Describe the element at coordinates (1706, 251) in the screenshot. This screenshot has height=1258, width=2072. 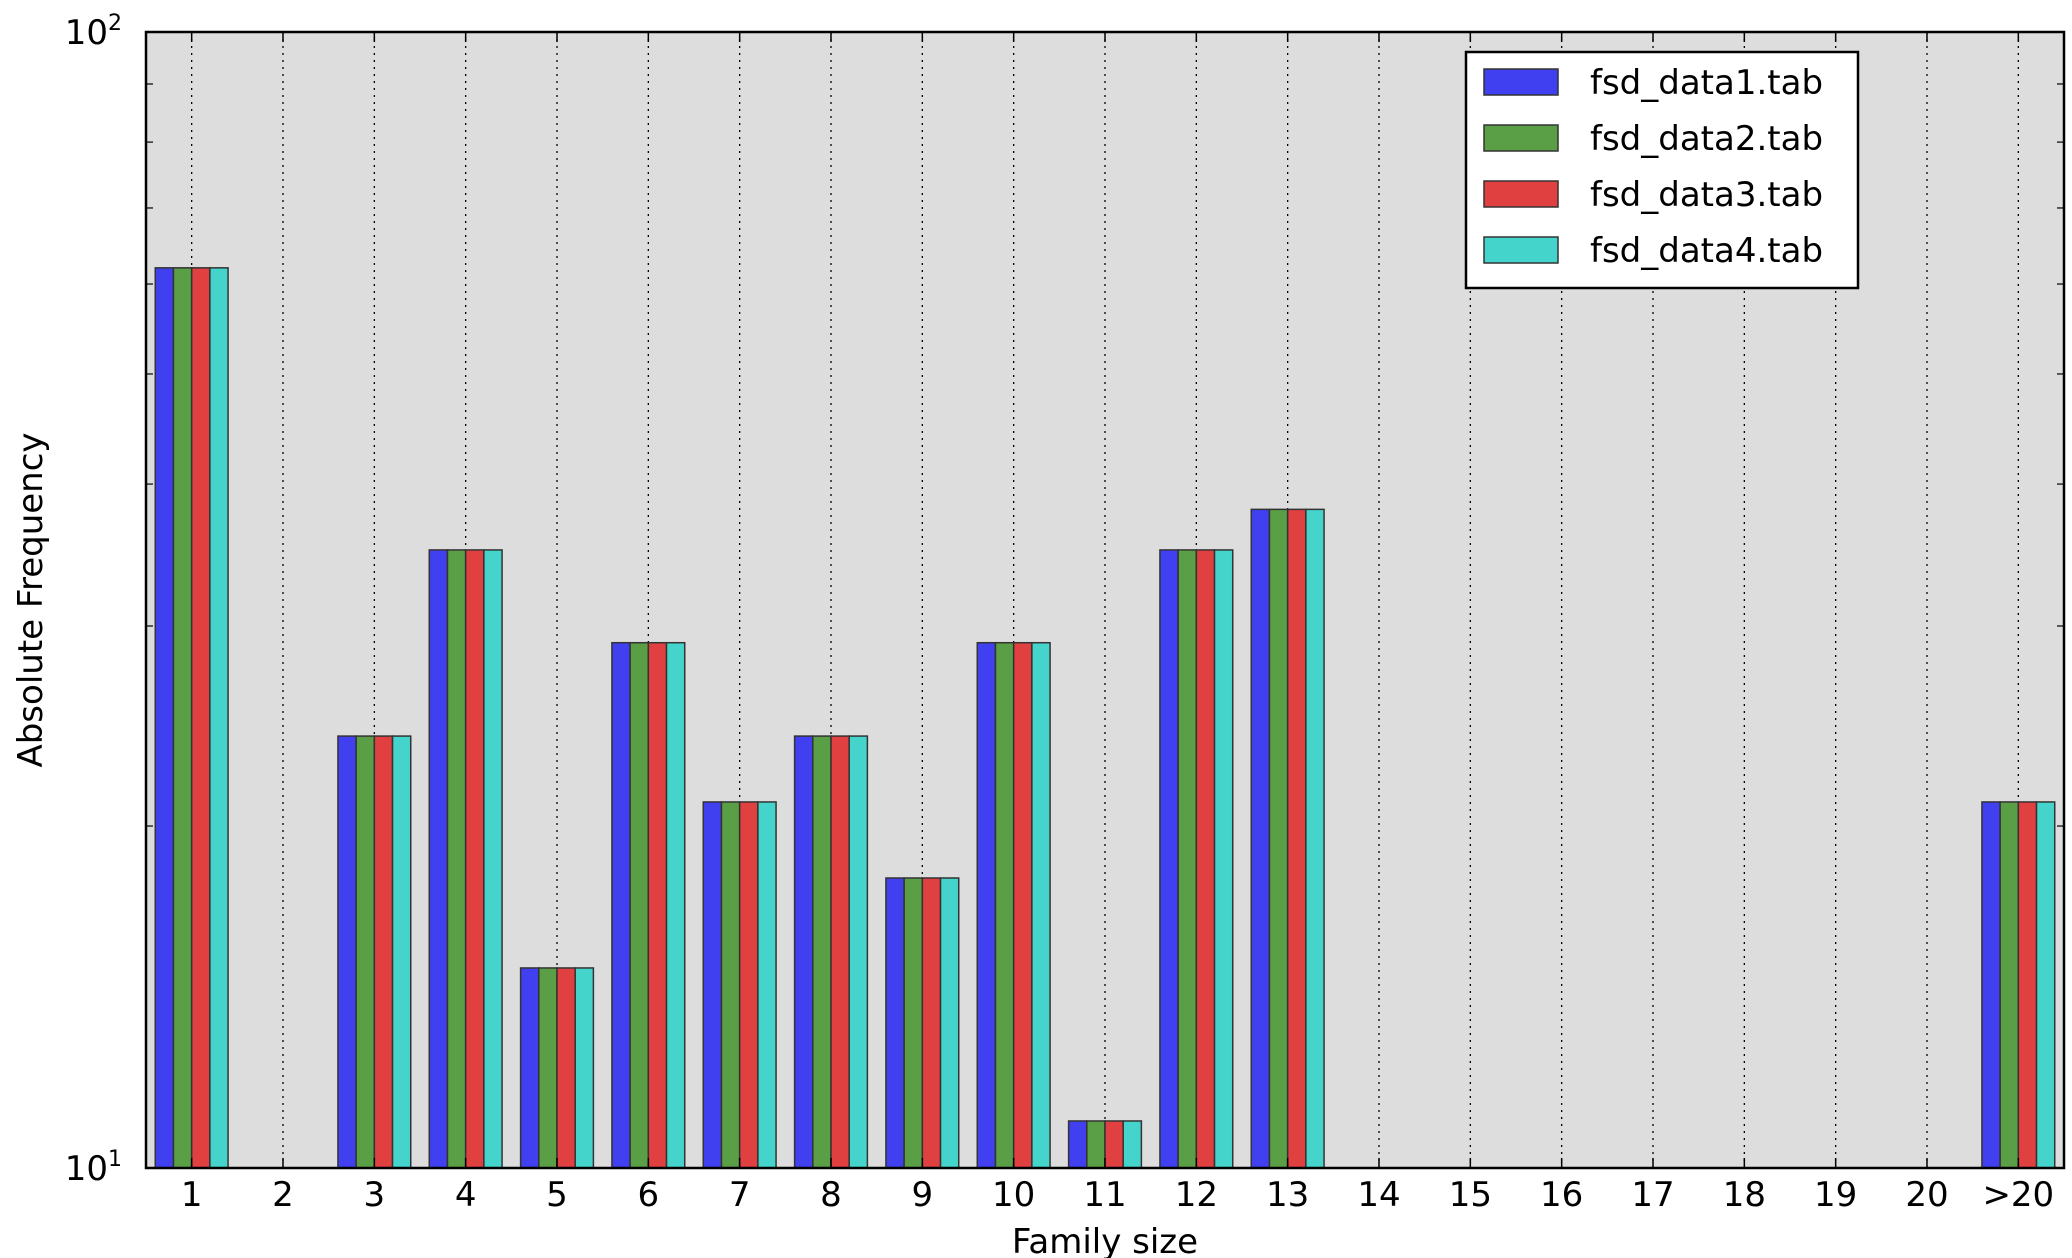
I see `legend-label: fsd_data4.tab` at that location.